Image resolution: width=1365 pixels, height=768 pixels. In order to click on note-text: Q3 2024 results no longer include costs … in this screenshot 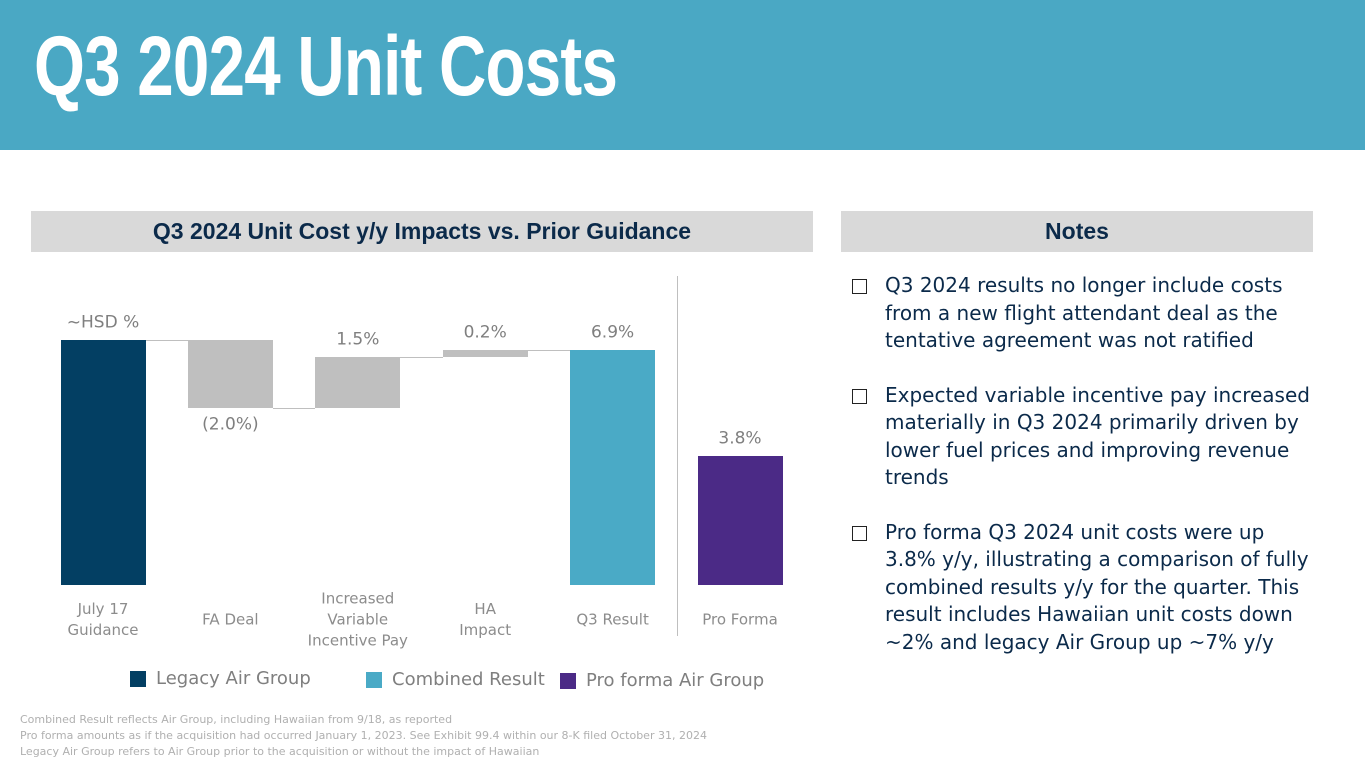, I will do `click(1084, 312)`.